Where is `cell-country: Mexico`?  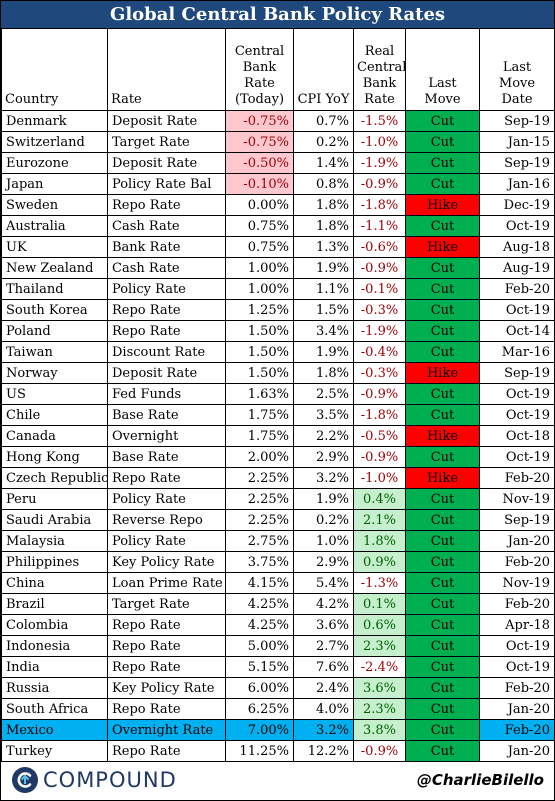 cell-country: Mexico is located at coordinates (54, 730).